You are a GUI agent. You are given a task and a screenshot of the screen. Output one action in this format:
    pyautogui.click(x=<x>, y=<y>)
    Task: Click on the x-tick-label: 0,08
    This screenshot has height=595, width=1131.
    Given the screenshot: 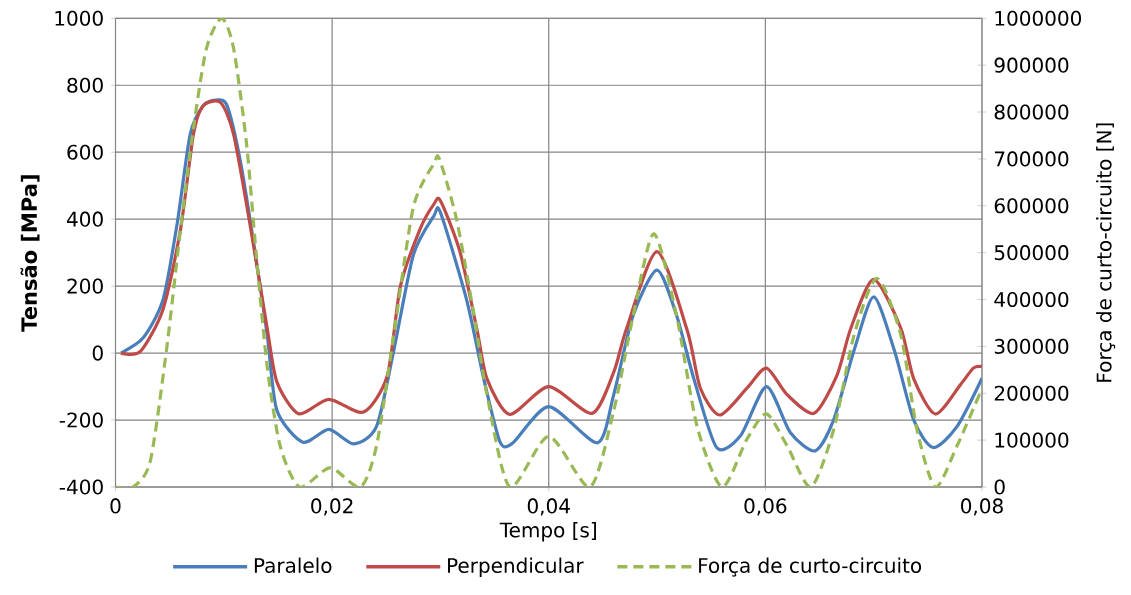 What is the action you would take?
    pyautogui.click(x=982, y=507)
    